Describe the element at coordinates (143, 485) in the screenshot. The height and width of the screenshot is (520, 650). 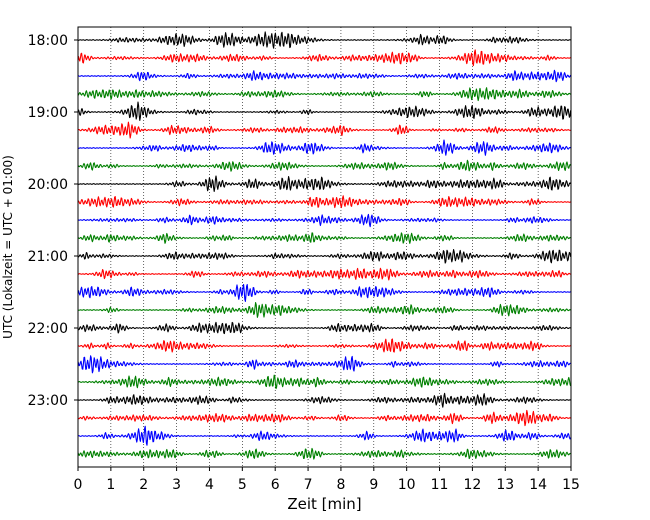
I see `x-tick-label: 2` at that location.